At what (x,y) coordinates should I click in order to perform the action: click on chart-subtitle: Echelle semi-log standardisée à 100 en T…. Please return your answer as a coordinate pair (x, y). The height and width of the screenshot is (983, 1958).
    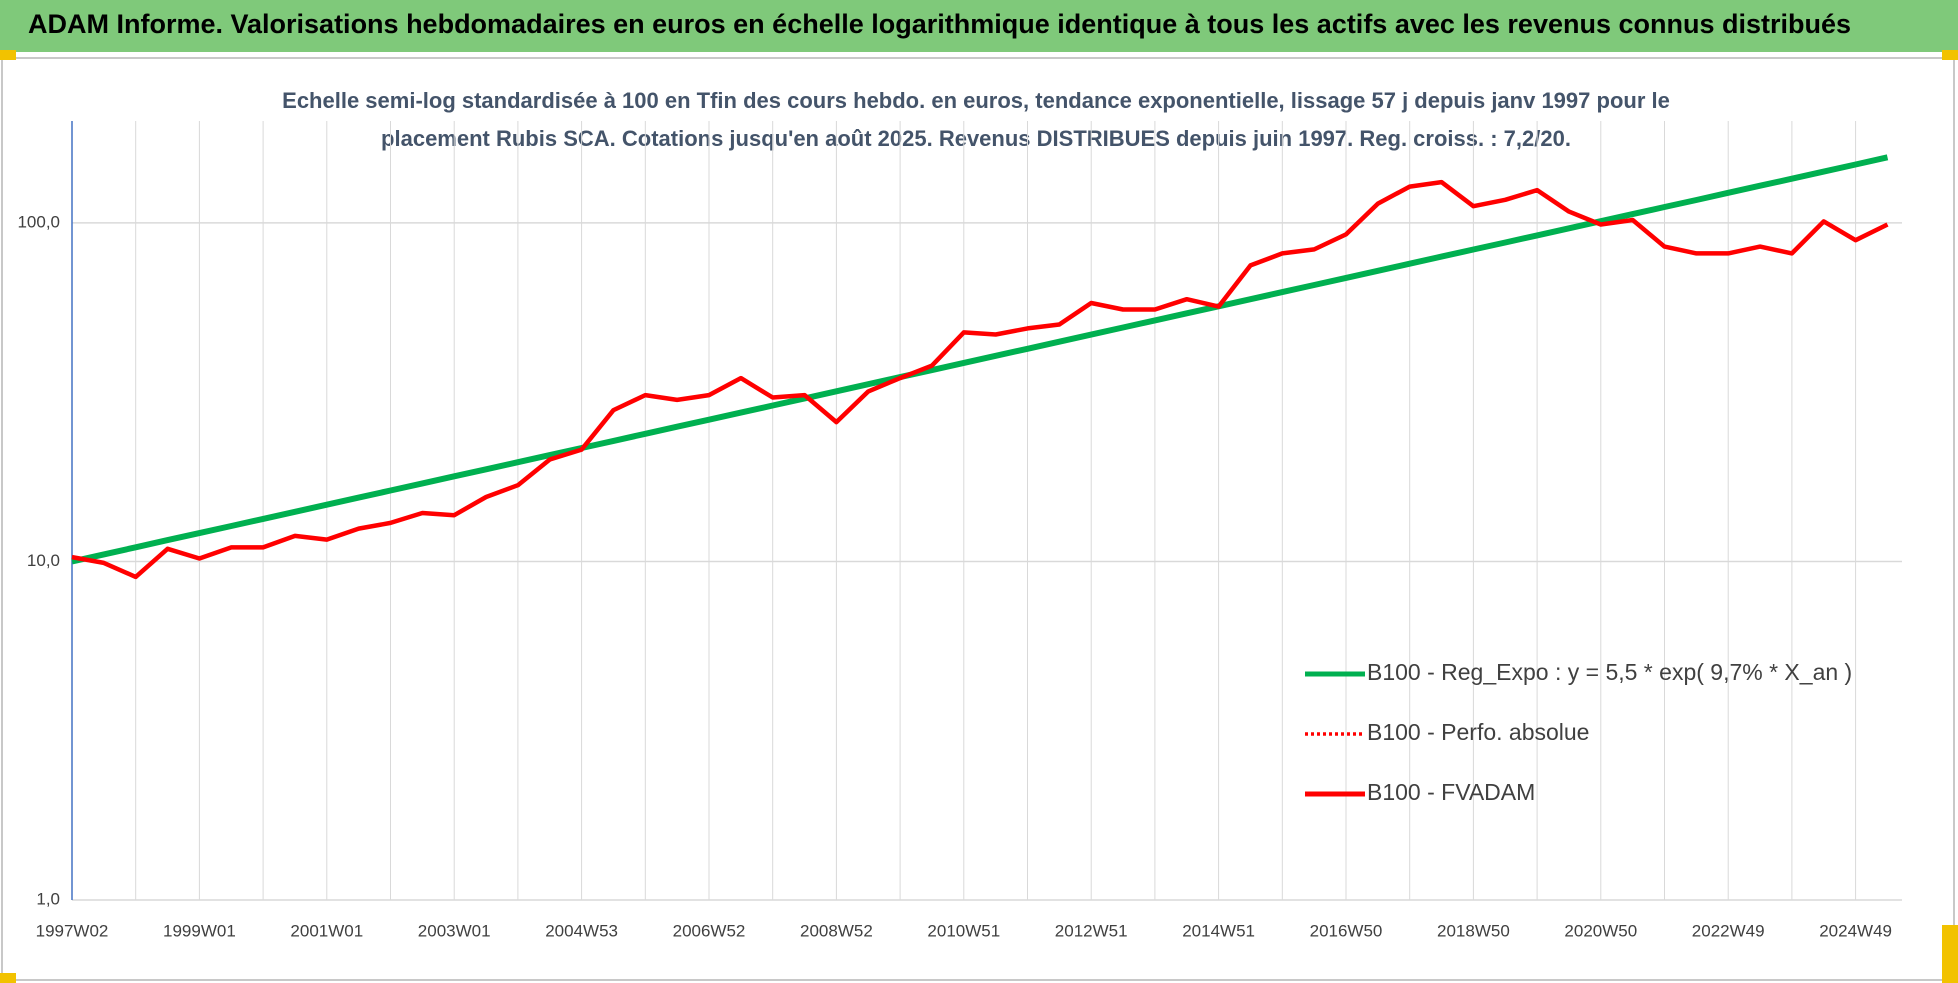
    Looking at the image, I should click on (976, 100).